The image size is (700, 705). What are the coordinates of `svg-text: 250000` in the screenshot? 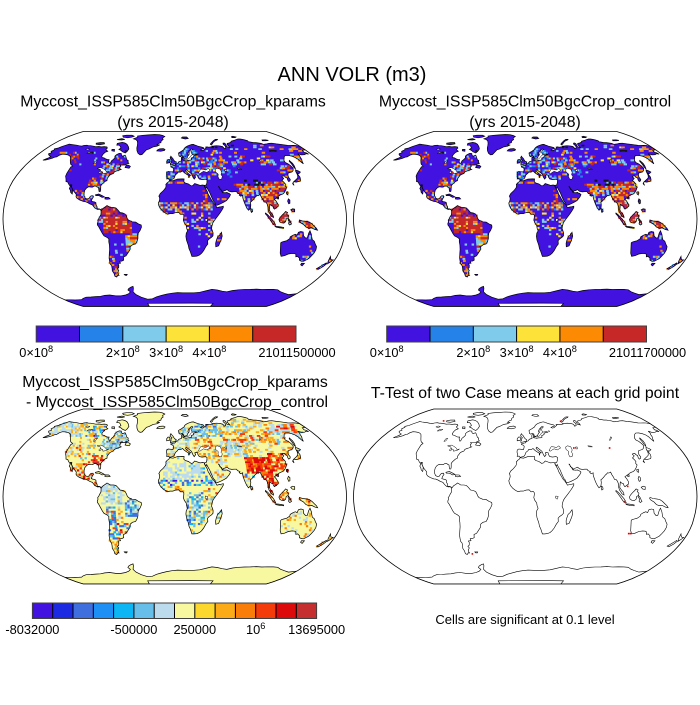 It's located at (194, 629).